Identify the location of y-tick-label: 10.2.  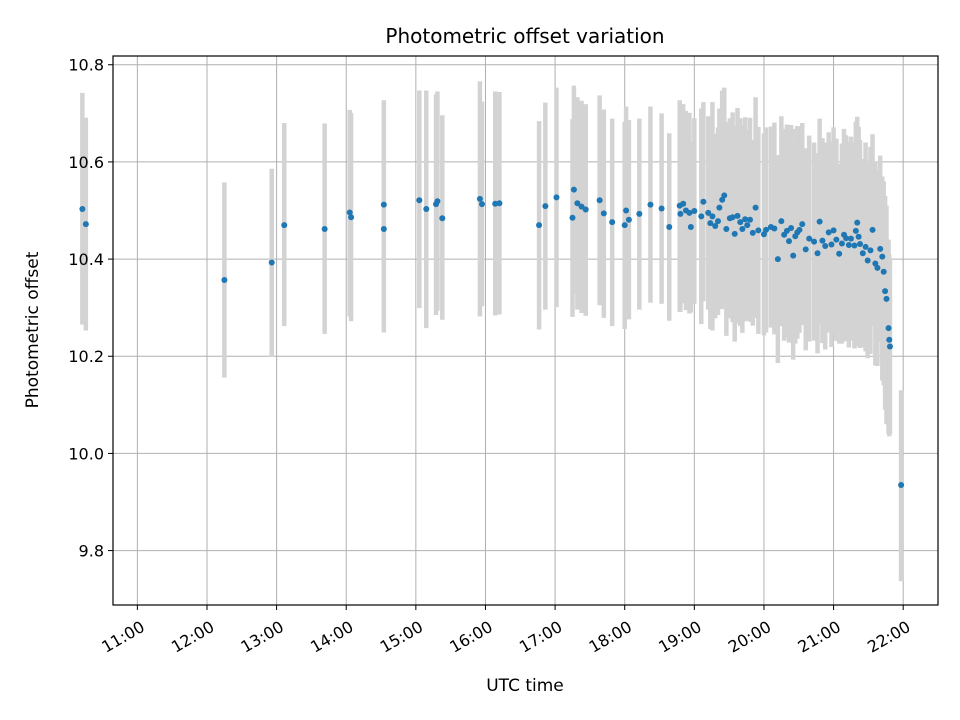
(86, 356).